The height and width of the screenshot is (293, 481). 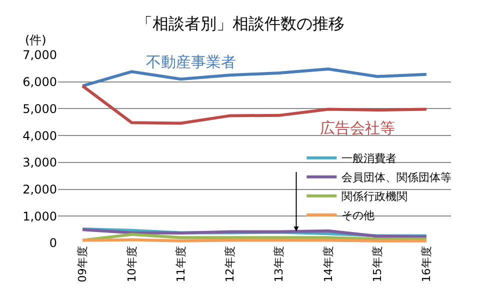 I want to click on x-tick-label: 15年度, so click(x=377, y=264).